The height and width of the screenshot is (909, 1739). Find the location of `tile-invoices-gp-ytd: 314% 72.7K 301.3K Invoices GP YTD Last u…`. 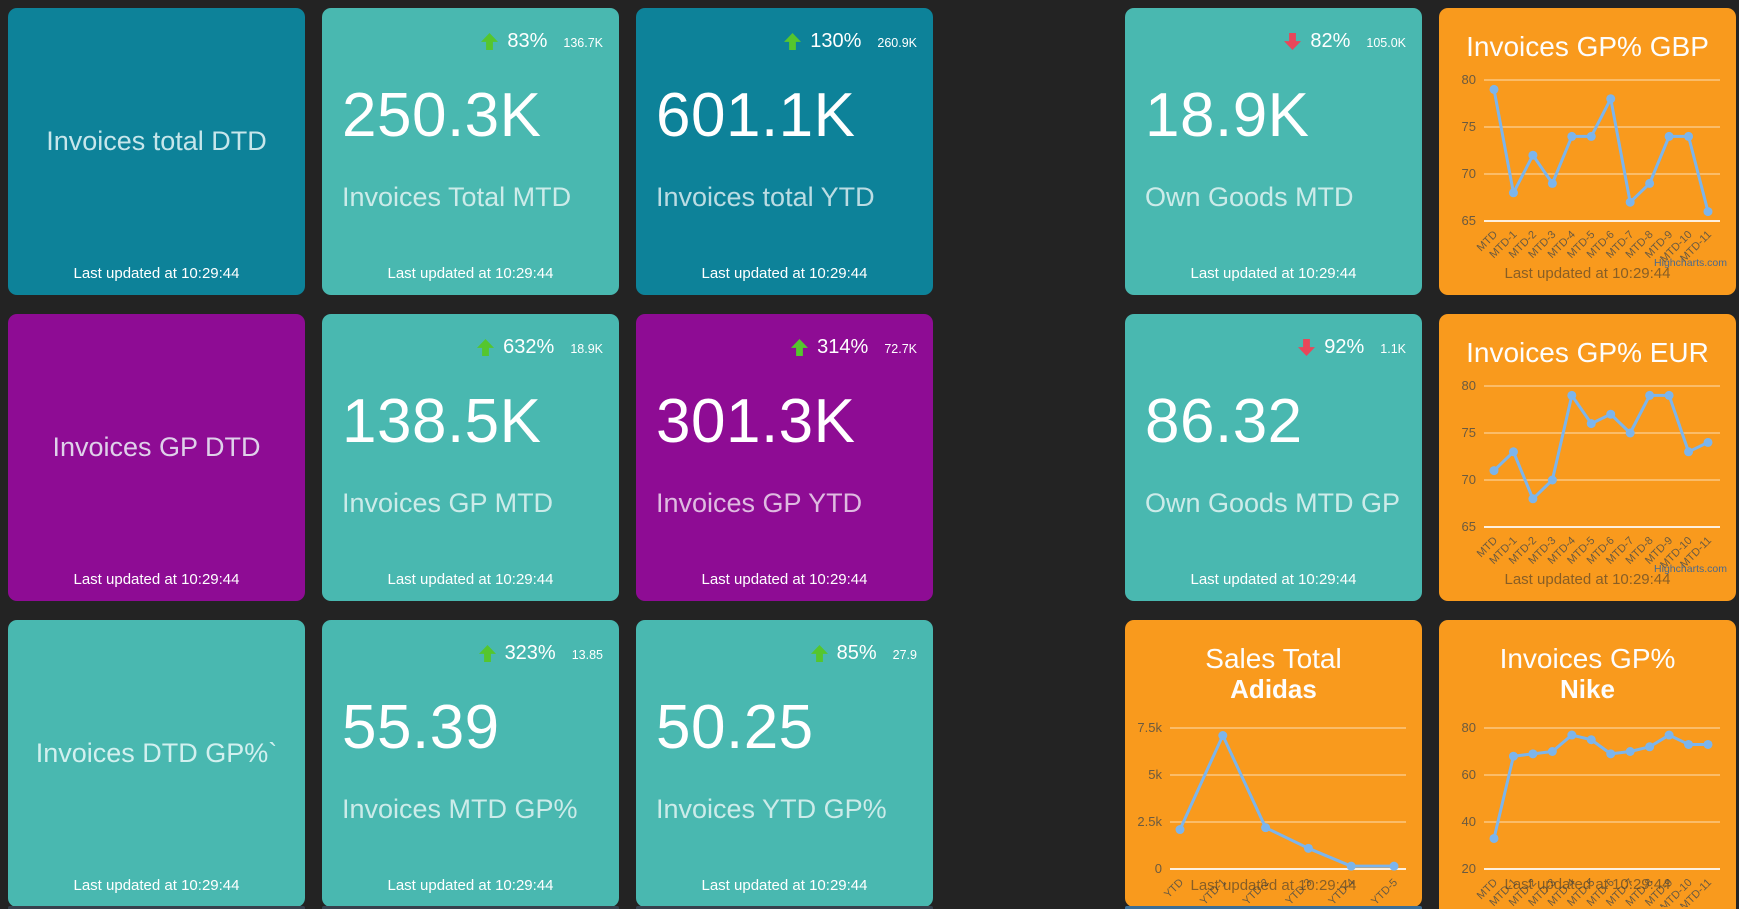

tile-invoices-gp-ytd: 314% 72.7K 301.3K Invoices GP YTD Last u… is located at coordinates (784, 457).